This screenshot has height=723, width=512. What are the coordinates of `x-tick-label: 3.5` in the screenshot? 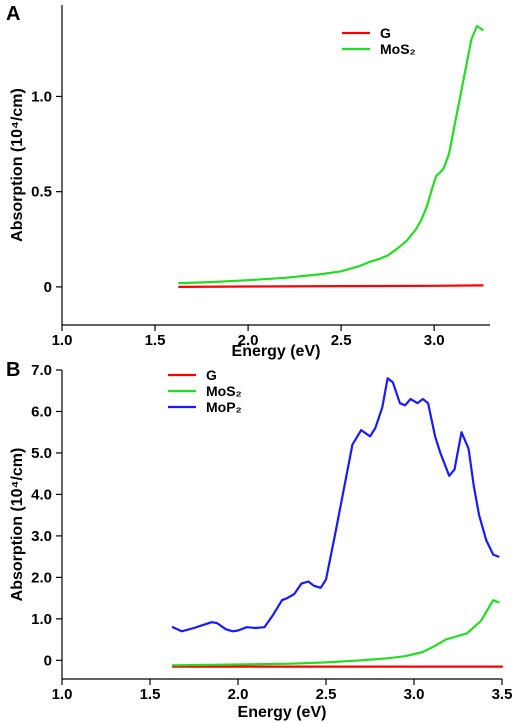 It's located at (502, 694).